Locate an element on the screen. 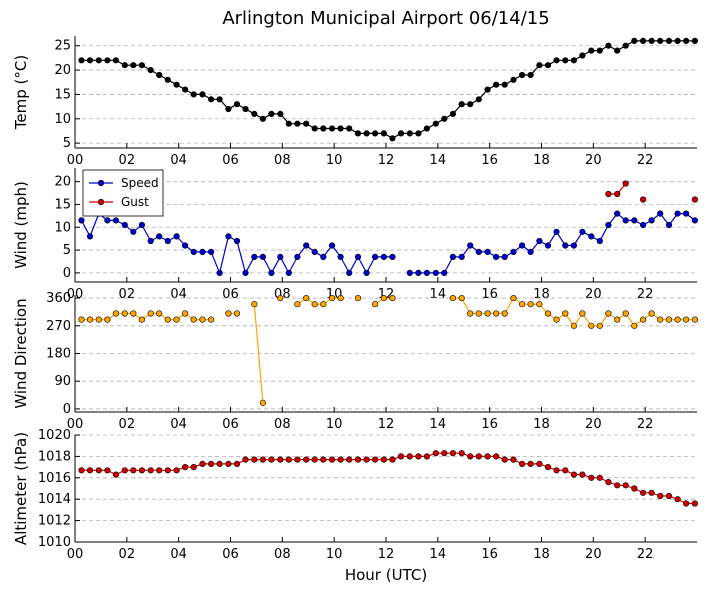  x-tick-label-2-1: 02 is located at coordinates (127, 424).